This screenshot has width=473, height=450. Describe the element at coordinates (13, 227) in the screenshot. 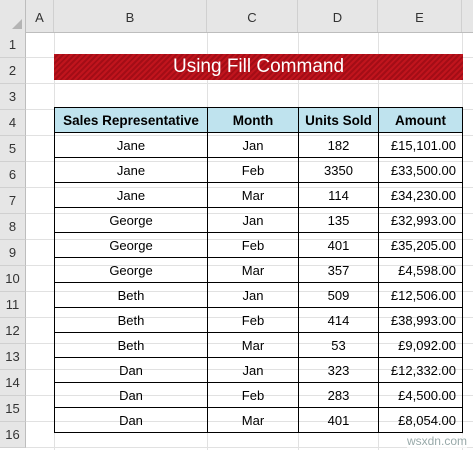

I see `row-header-8: 8` at that location.